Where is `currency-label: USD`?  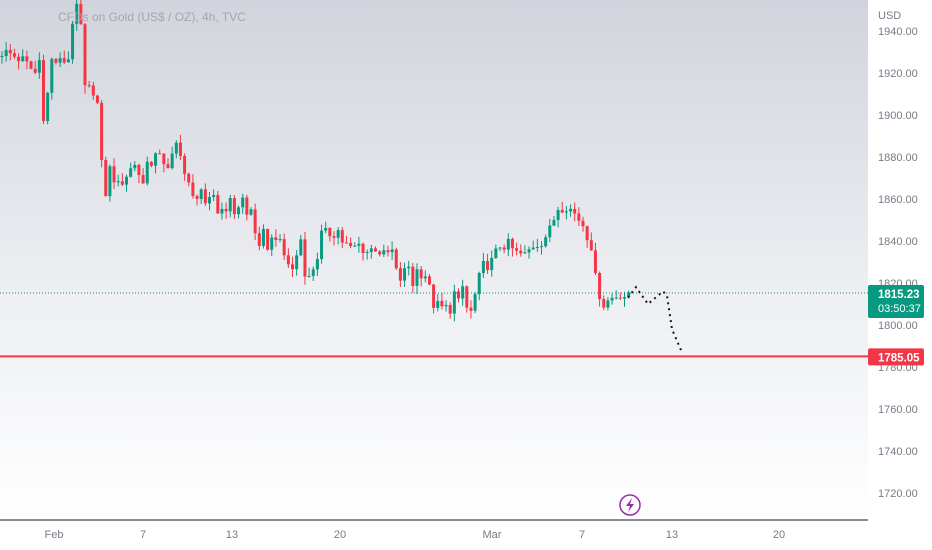 currency-label: USD is located at coordinates (889, 16).